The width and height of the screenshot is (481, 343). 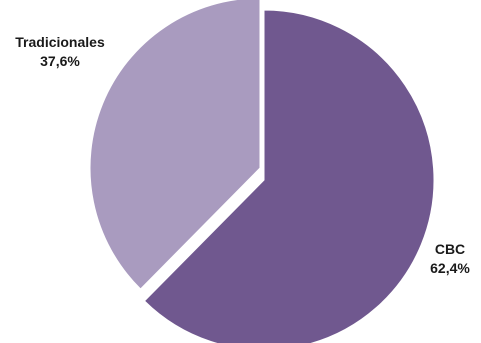 I want to click on slice-percent-cbc: 62,4%, so click(x=450, y=268).